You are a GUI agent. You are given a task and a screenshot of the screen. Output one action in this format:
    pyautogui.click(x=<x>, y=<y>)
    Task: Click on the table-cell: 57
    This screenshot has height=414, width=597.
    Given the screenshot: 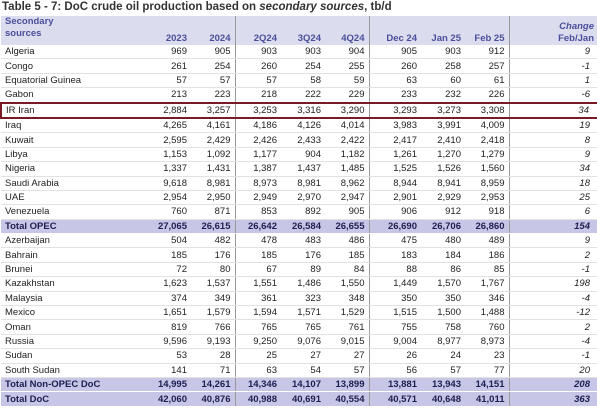 What is the action you would take?
    pyautogui.click(x=258, y=81)
    